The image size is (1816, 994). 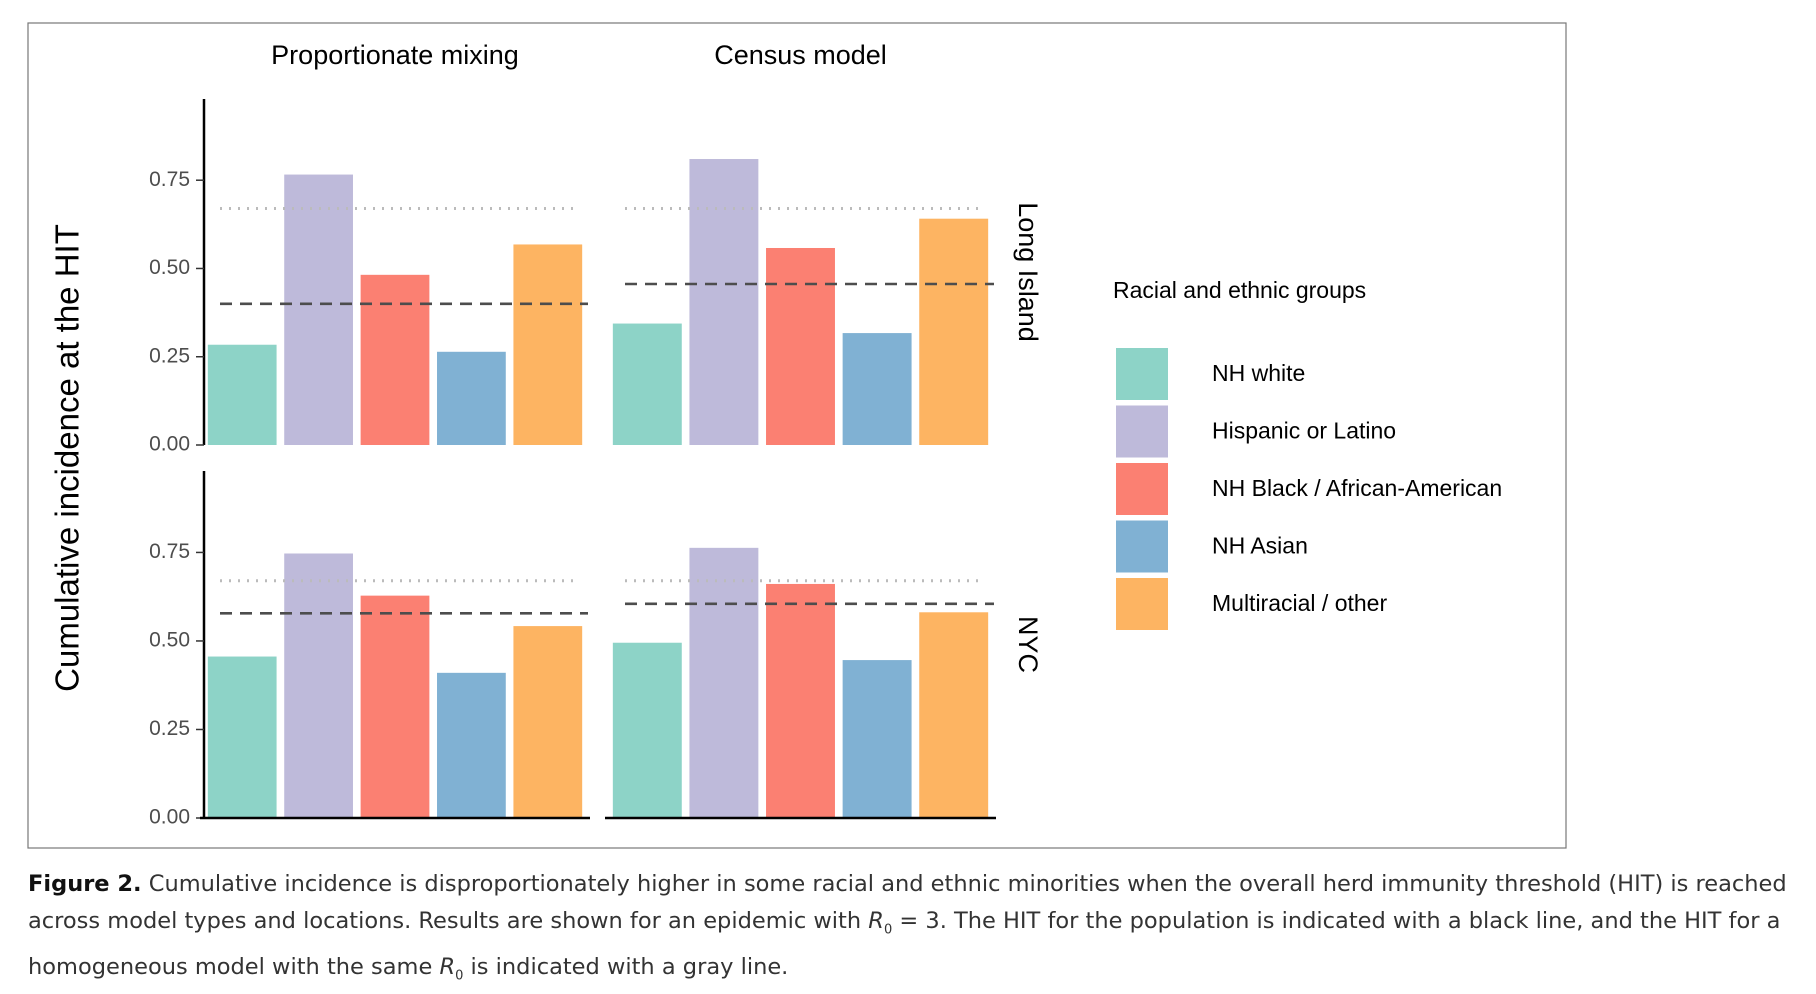 What do you see at coordinates (1260, 546) in the screenshot?
I see `legend-label: NH Asian` at bounding box center [1260, 546].